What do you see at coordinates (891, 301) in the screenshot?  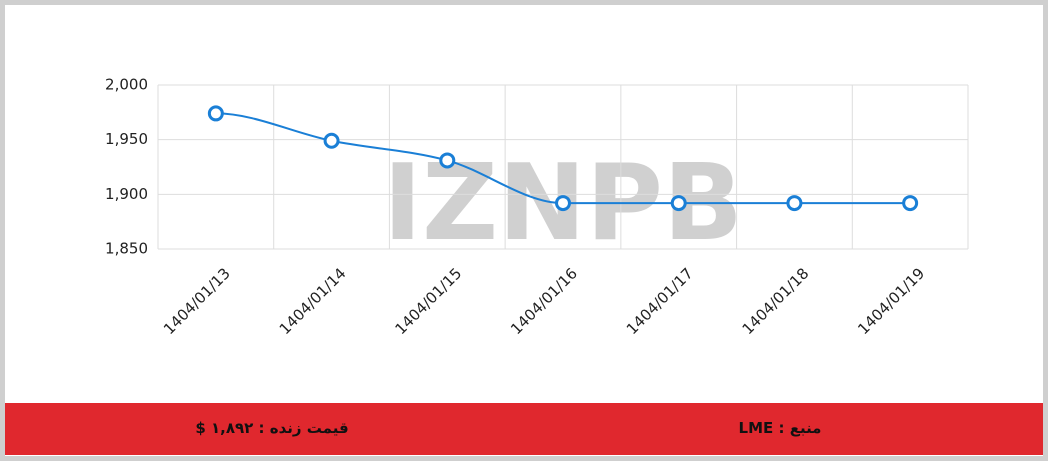 I see `x-tick-label: 1404/01/19` at bounding box center [891, 301].